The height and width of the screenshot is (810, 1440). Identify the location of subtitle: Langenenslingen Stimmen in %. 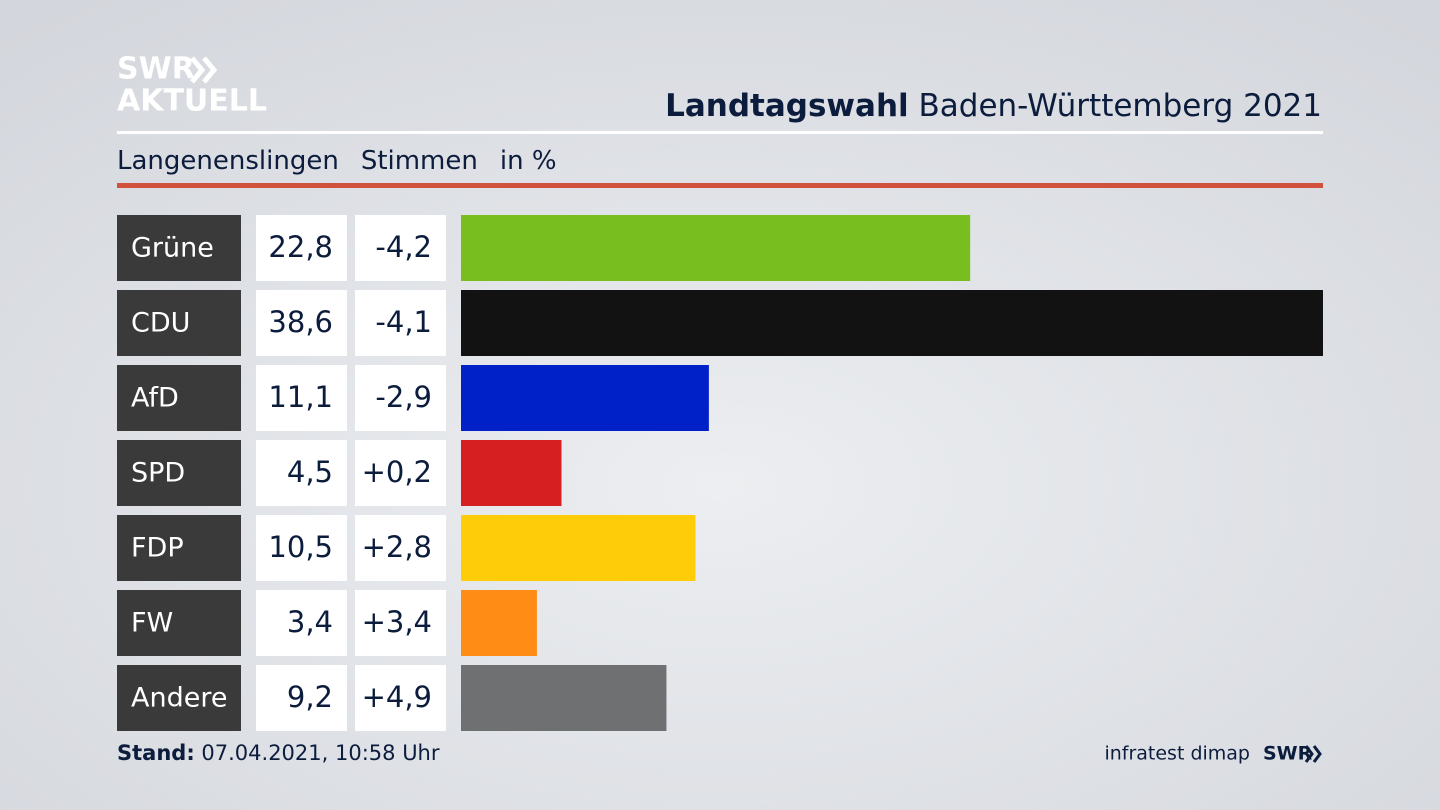
(337, 161).